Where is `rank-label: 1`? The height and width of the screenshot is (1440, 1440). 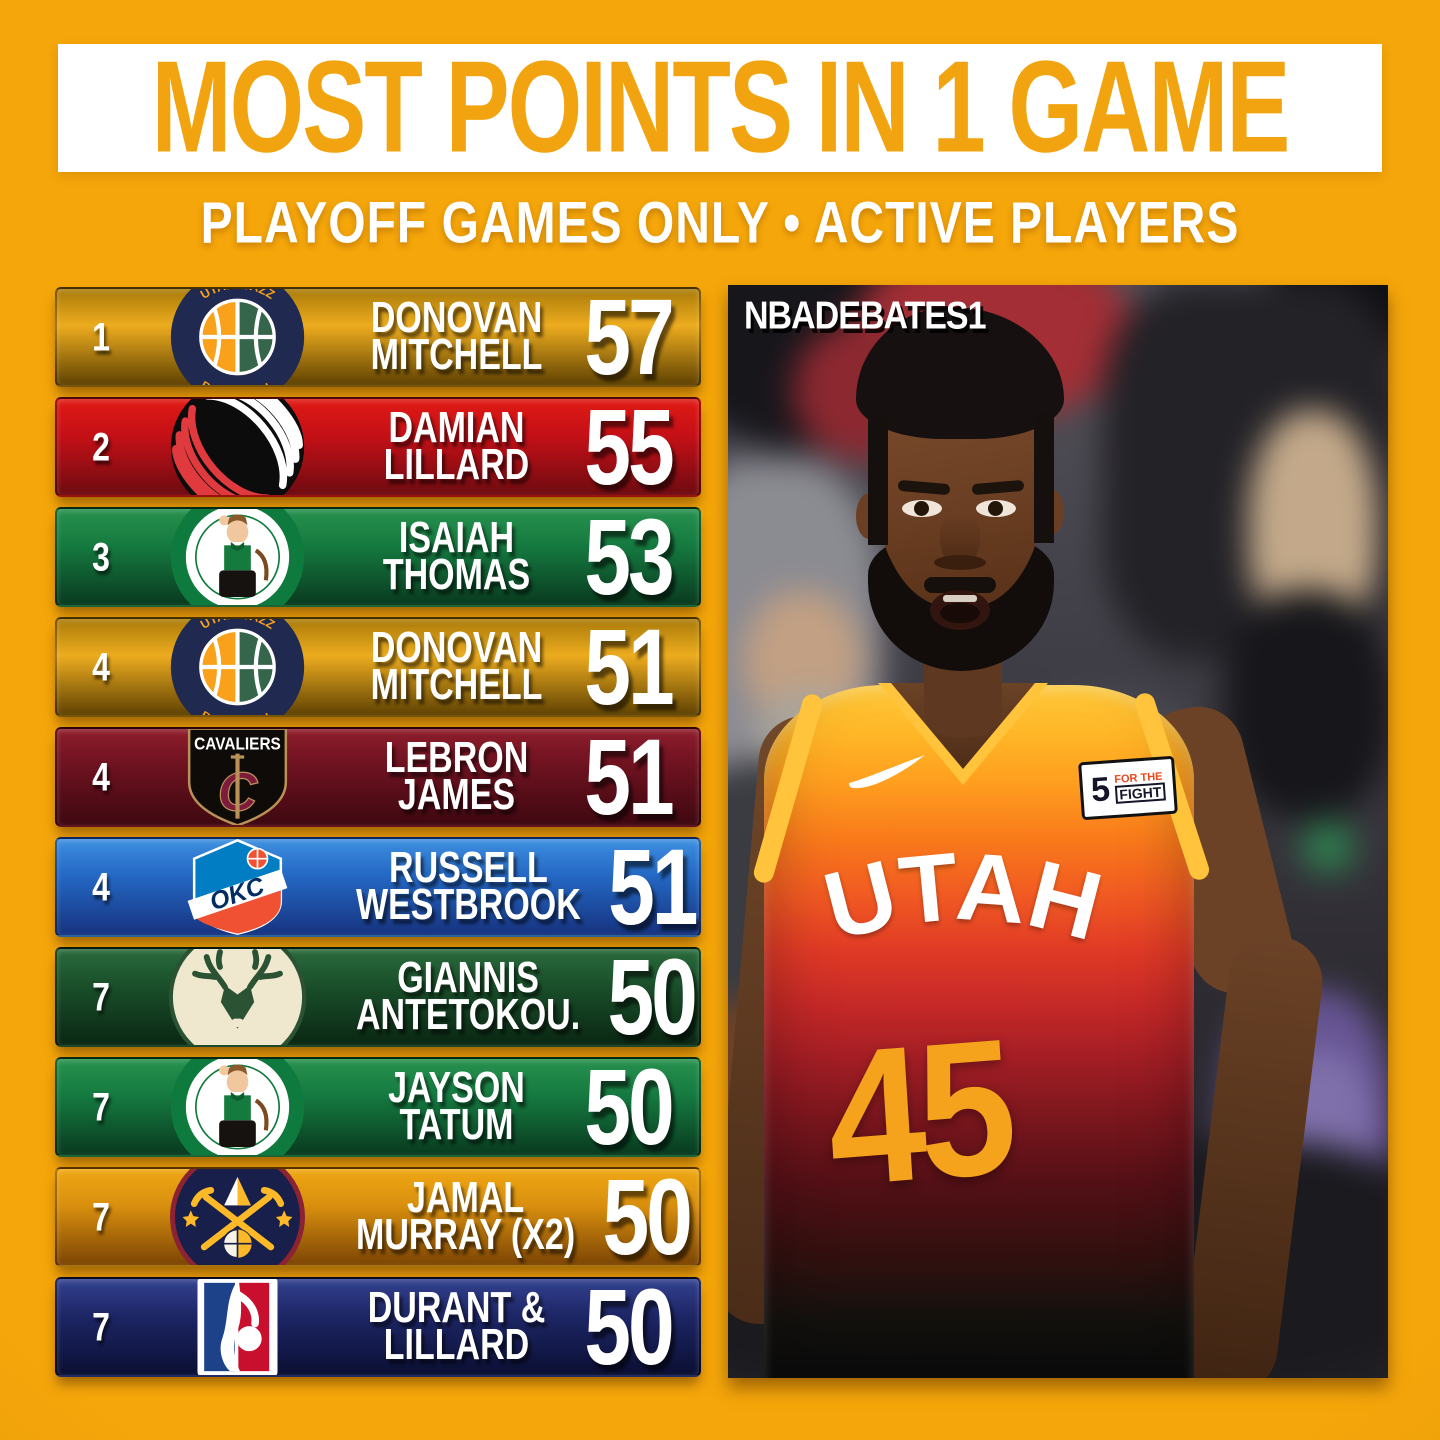
rank-label: 1 is located at coordinates (101, 336).